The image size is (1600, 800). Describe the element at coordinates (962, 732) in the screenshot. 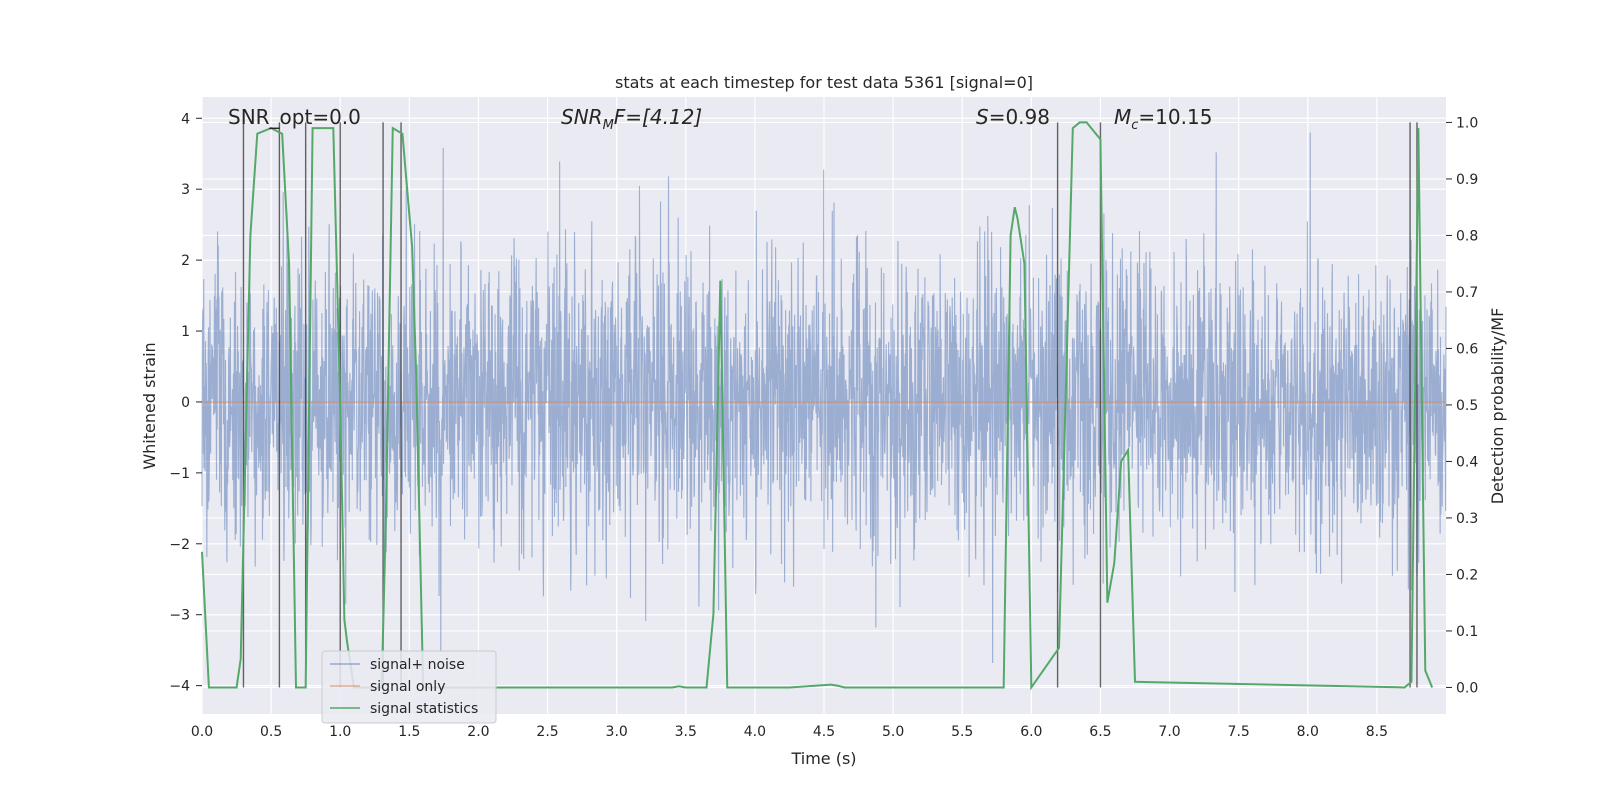

I see `x-tick-label: 5.5` at that location.